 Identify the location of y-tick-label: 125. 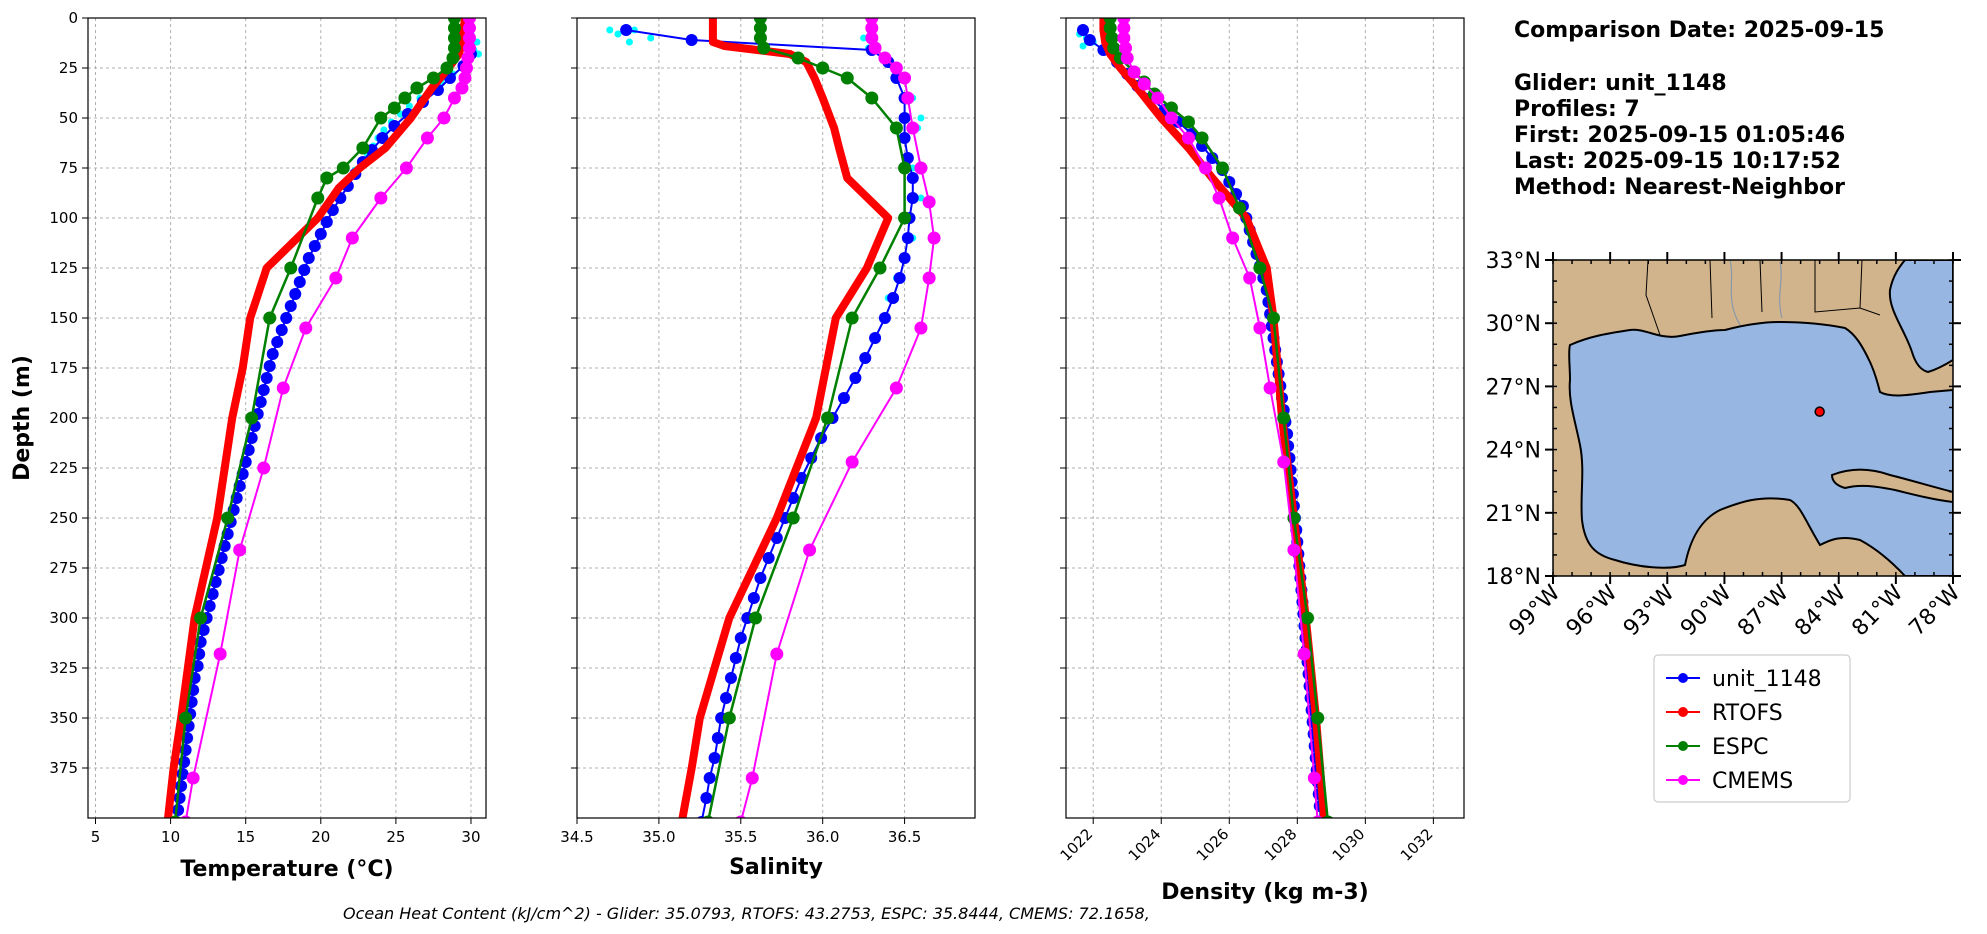
(63, 268).